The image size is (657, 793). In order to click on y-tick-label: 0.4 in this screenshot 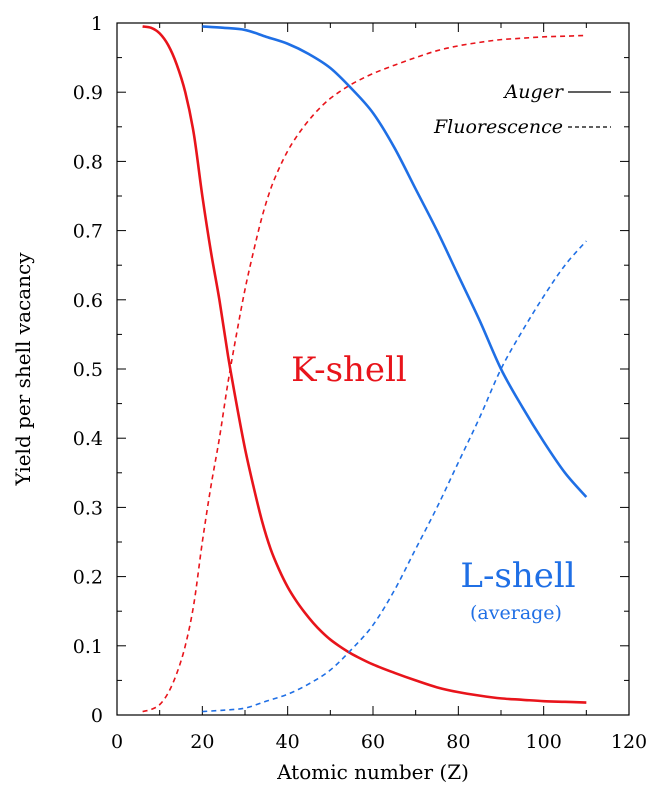, I will do `click(88, 439)`.